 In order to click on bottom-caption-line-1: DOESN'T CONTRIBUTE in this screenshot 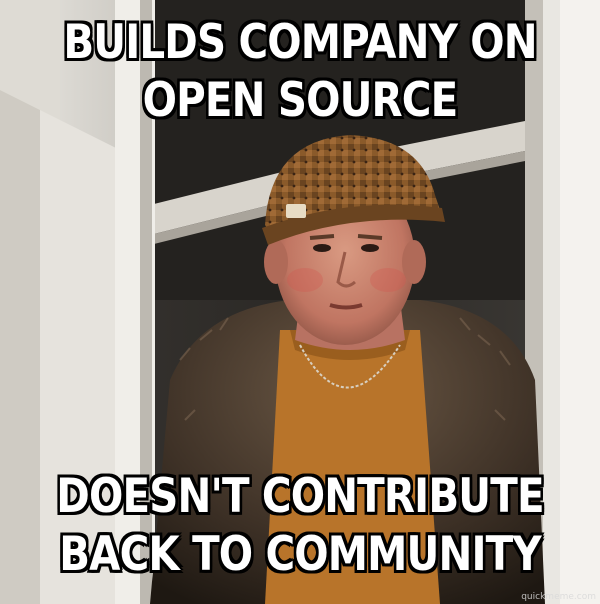, I will do `click(300, 496)`.